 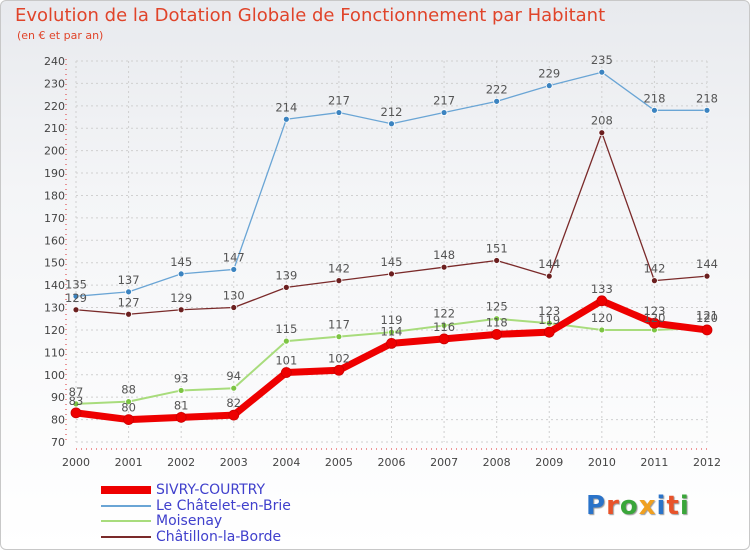 I want to click on data-label: 118, so click(x=497, y=322).